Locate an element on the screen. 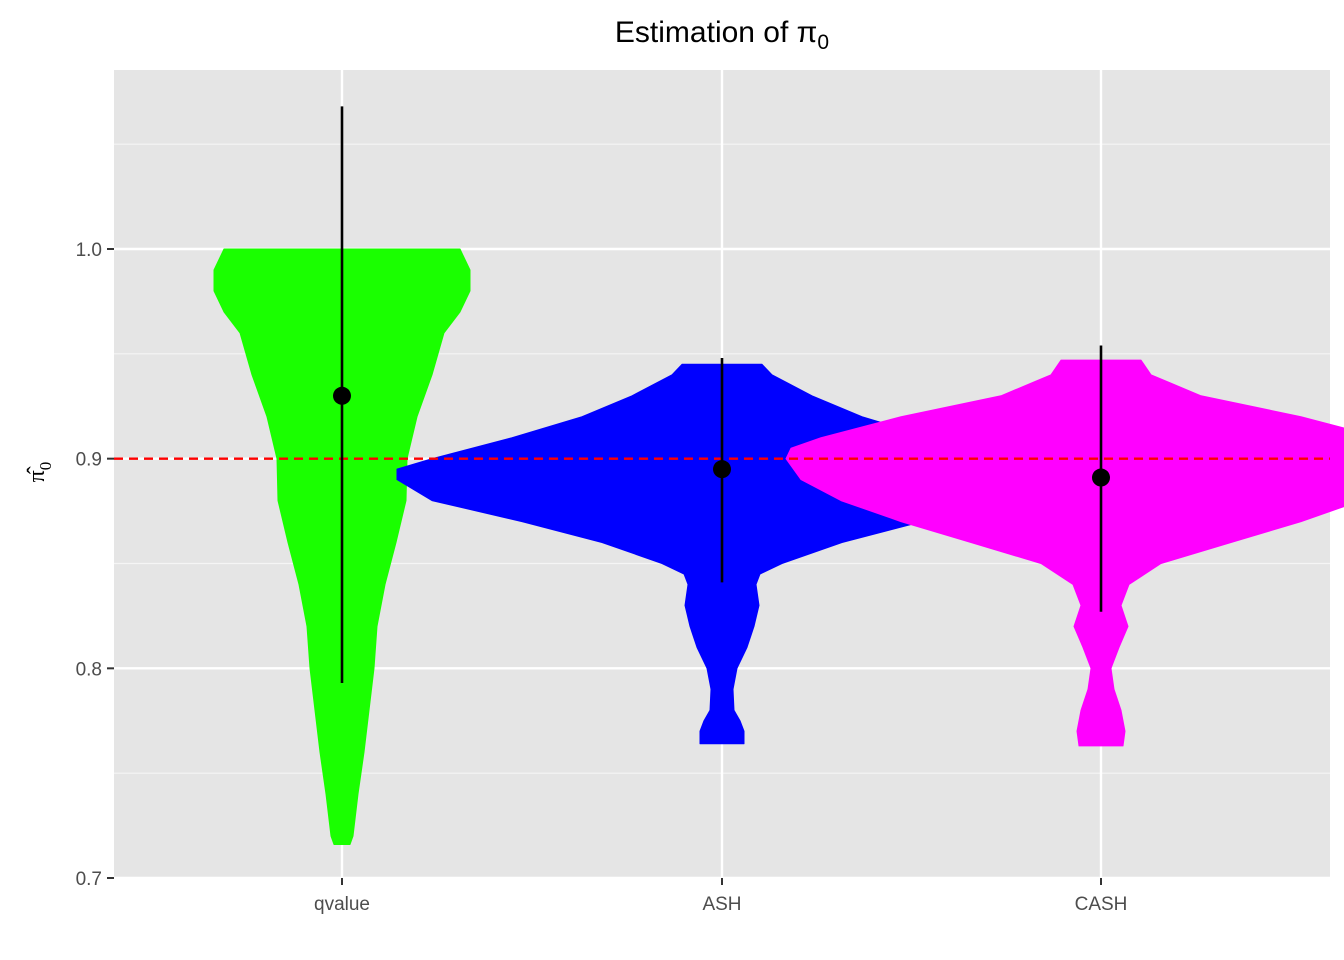 The image size is (1344, 960). x-tick-label: qvalue is located at coordinates (342, 904).